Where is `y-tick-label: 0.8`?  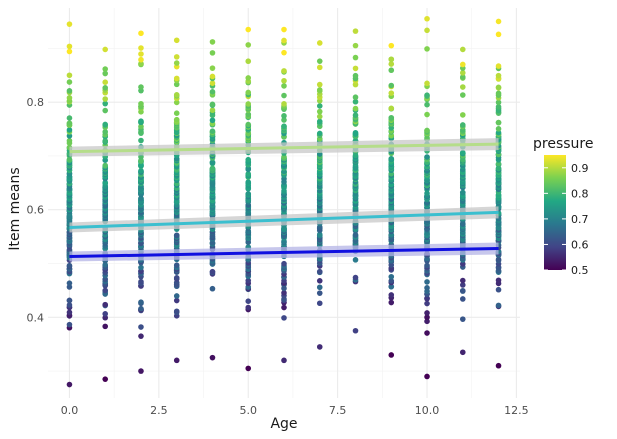
y-tick-label: 0.8 is located at coordinates (36, 102).